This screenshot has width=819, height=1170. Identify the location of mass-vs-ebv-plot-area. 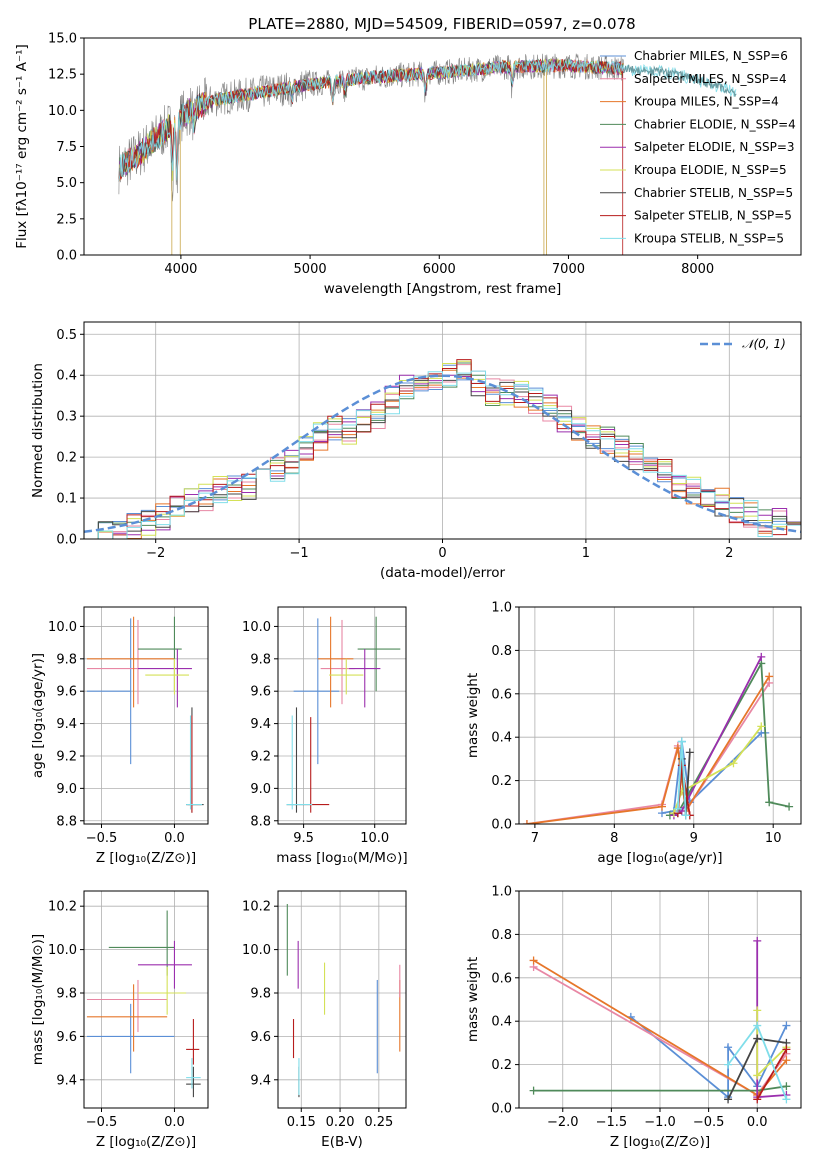
(343, 1001).